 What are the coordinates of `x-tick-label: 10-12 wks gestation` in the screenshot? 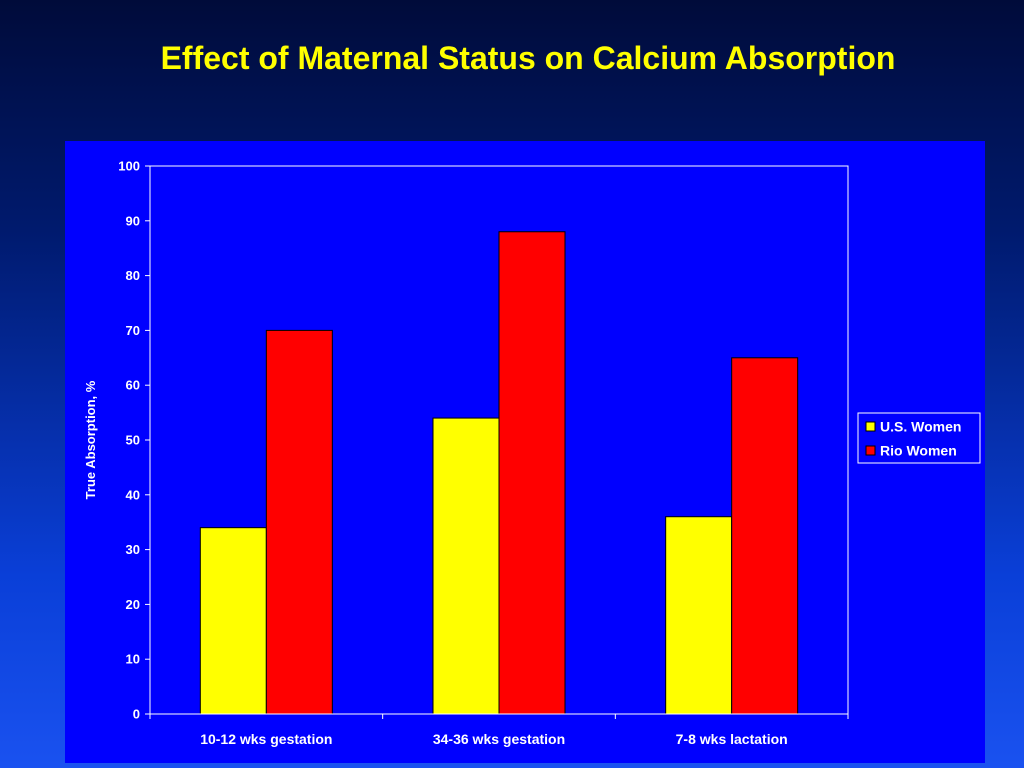 It's located at (266, 739).